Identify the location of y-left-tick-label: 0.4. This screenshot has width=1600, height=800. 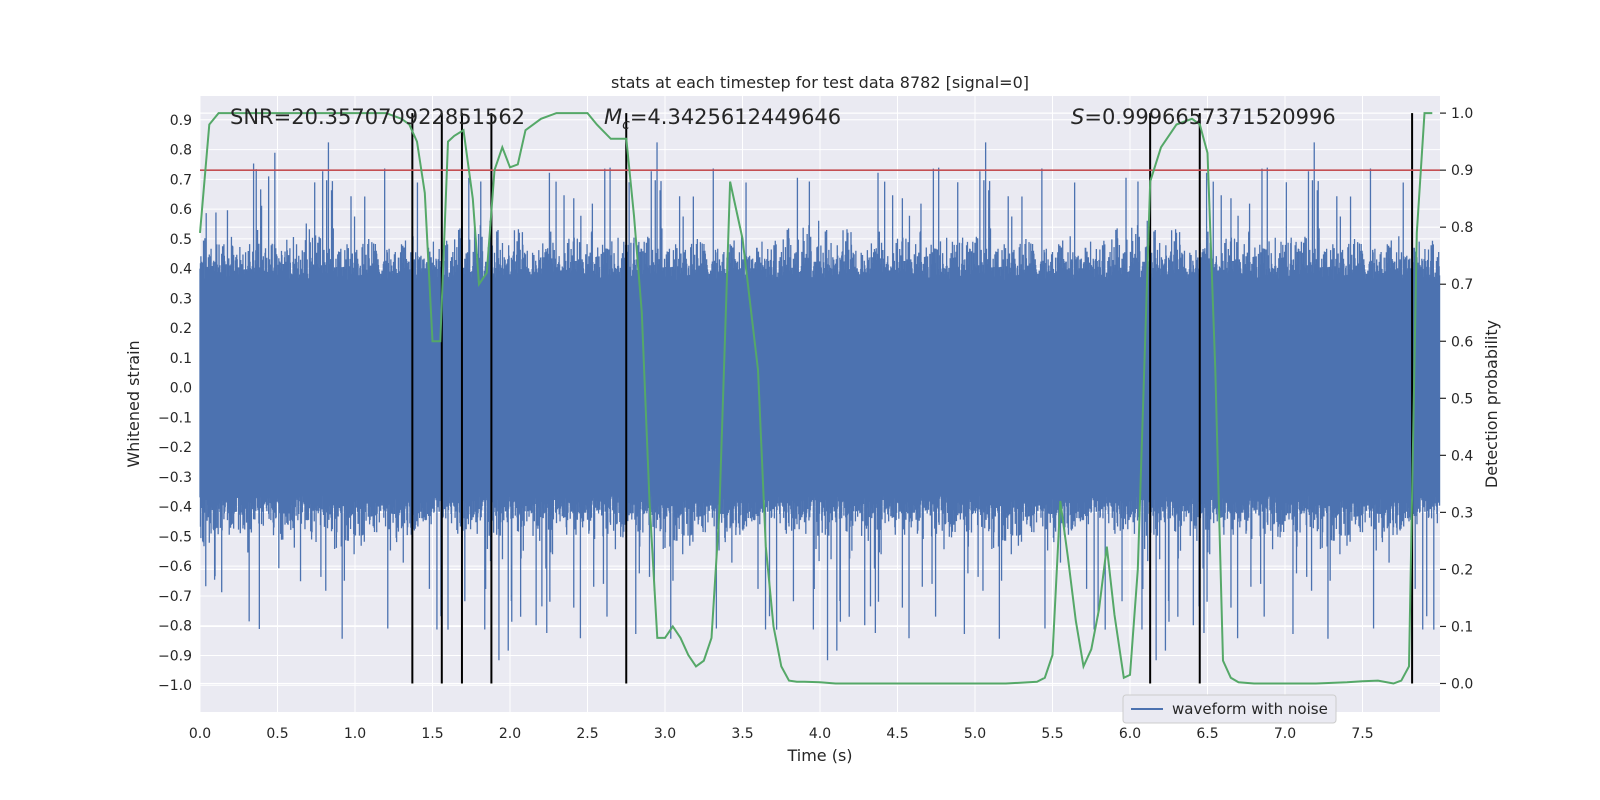
(181, 270).